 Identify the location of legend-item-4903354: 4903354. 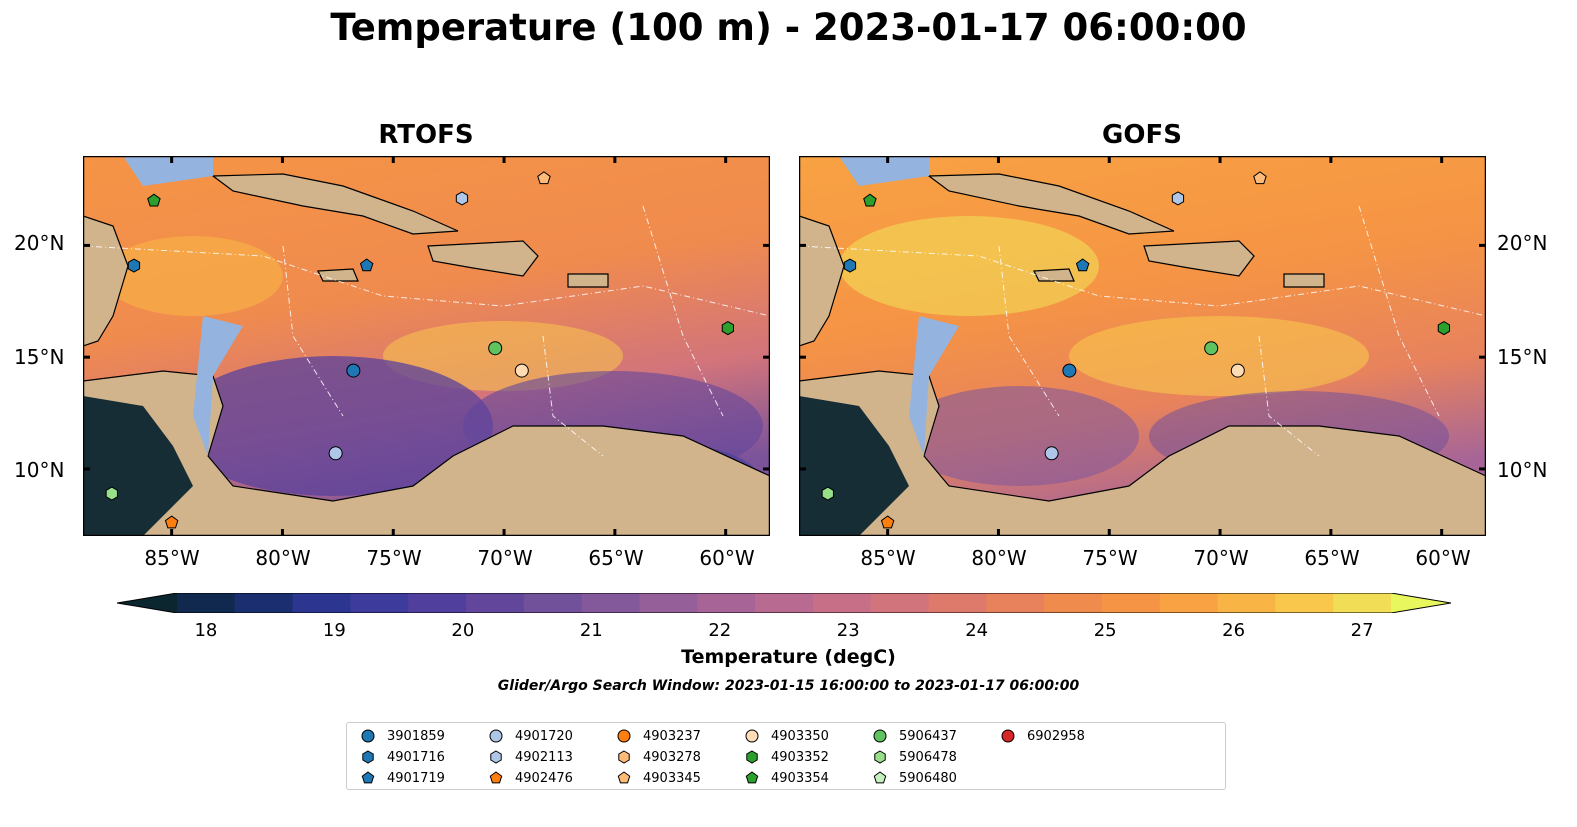
(786, 778).